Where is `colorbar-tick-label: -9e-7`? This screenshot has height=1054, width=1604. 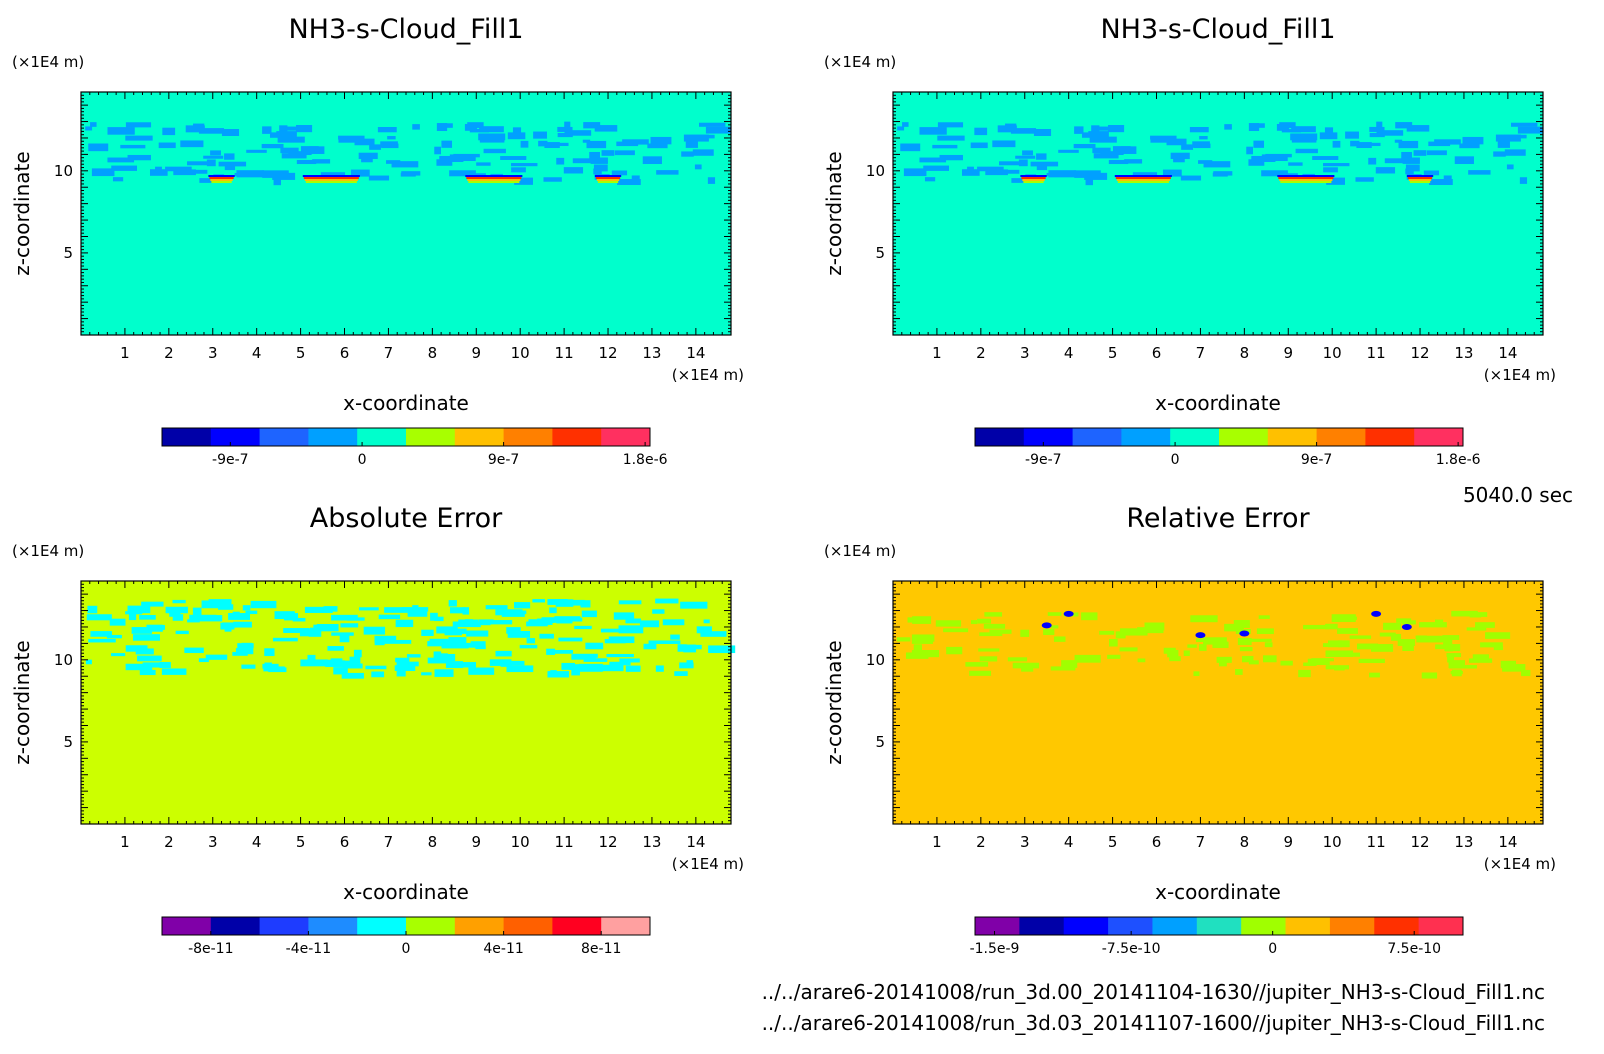
colorbar-tick-label: -9e-7 is located at coordinates (230, 460).